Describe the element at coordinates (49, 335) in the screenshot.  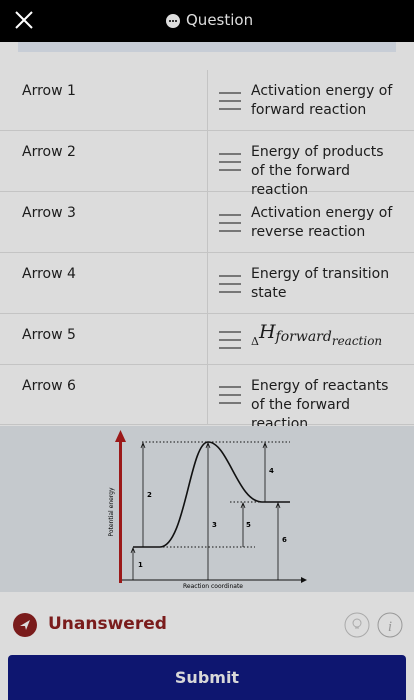
I see `arrow-label: Arrow 5` at that location.